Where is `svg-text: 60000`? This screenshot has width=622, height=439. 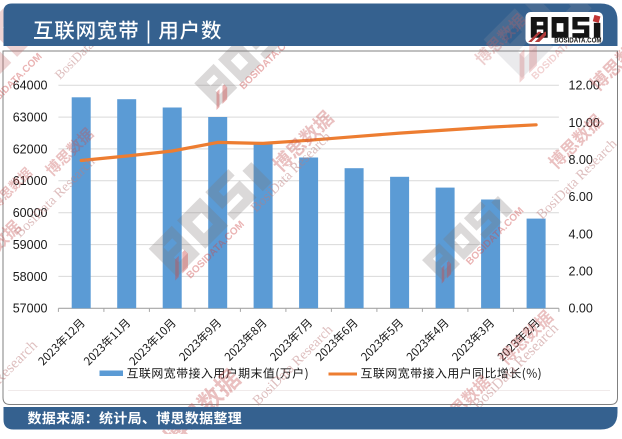 svg-text: 60000 is located at coordinates (30, 213).